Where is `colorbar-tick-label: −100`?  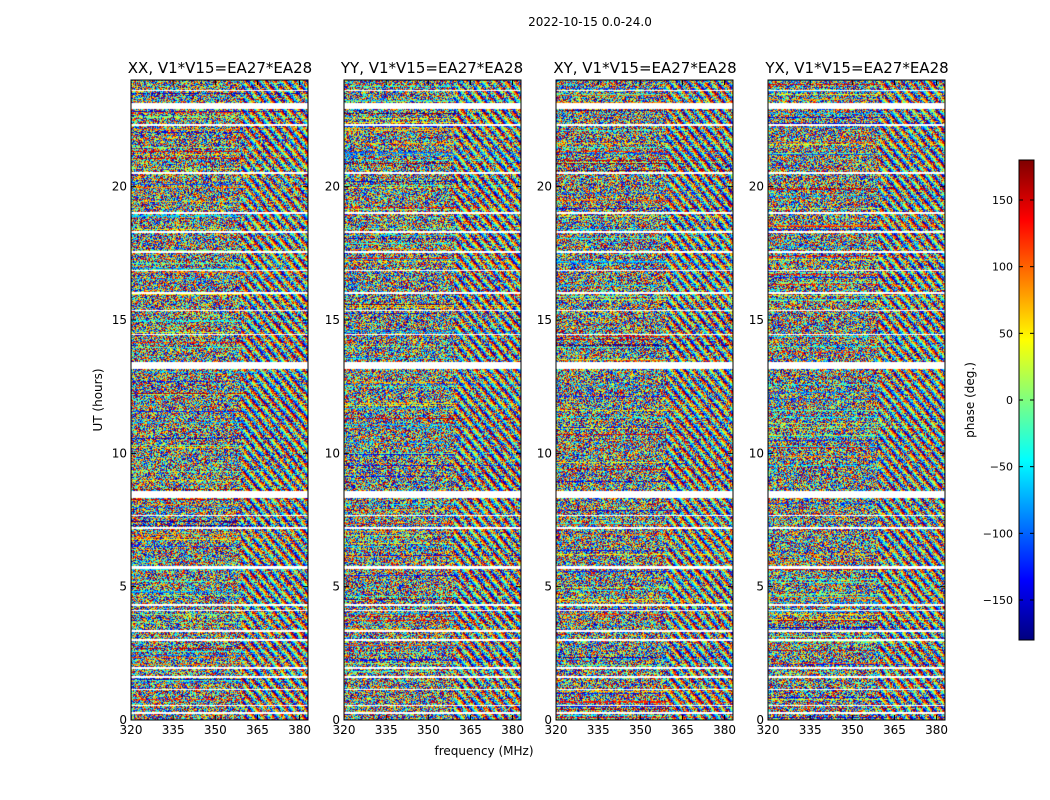 colorbar-tick-label: −100 is located at coordinates (998, 533).